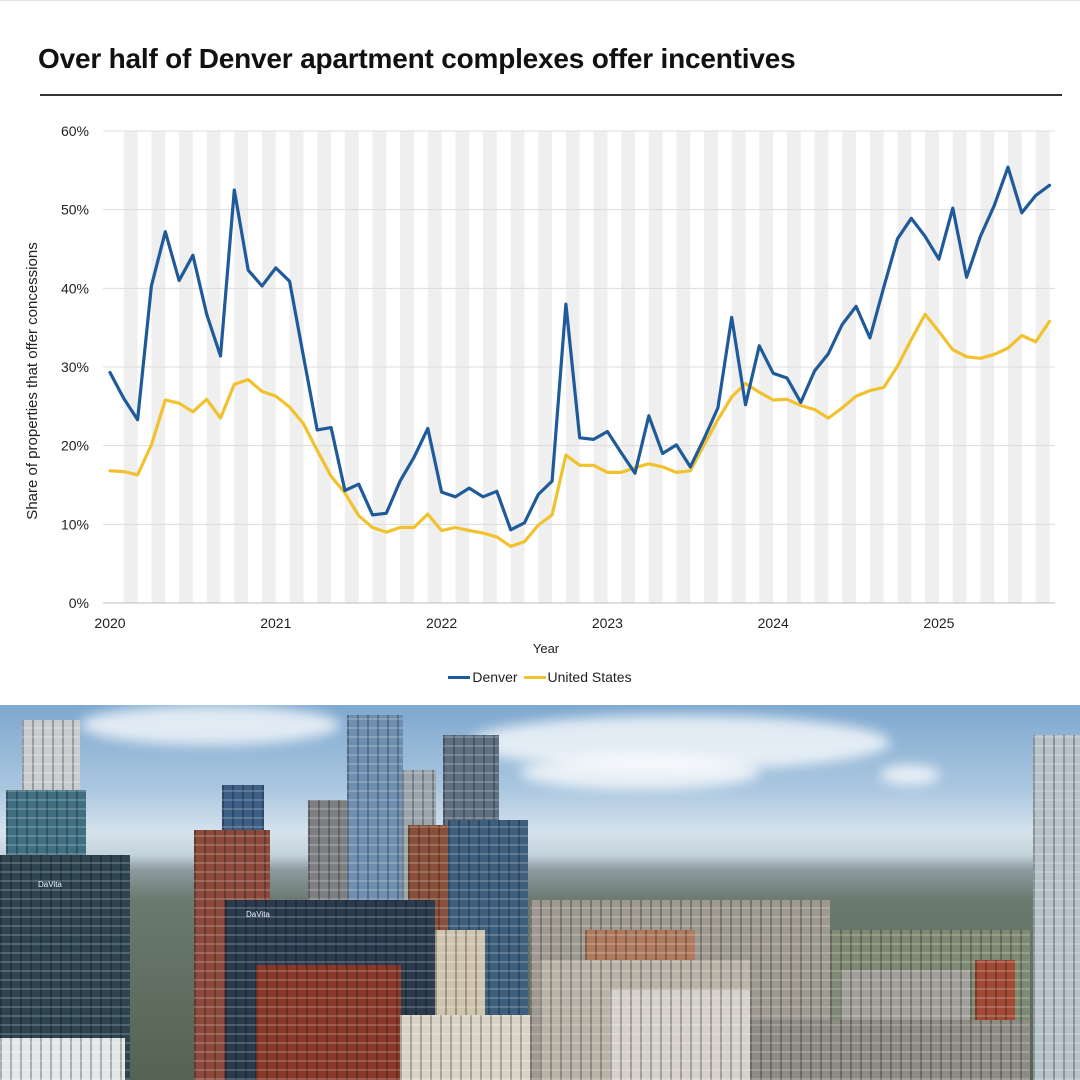 Image resolution: width=1080 pixels, height=1080 pixels. I want to click on legend-label-denver: Denver, so click(495, 677).